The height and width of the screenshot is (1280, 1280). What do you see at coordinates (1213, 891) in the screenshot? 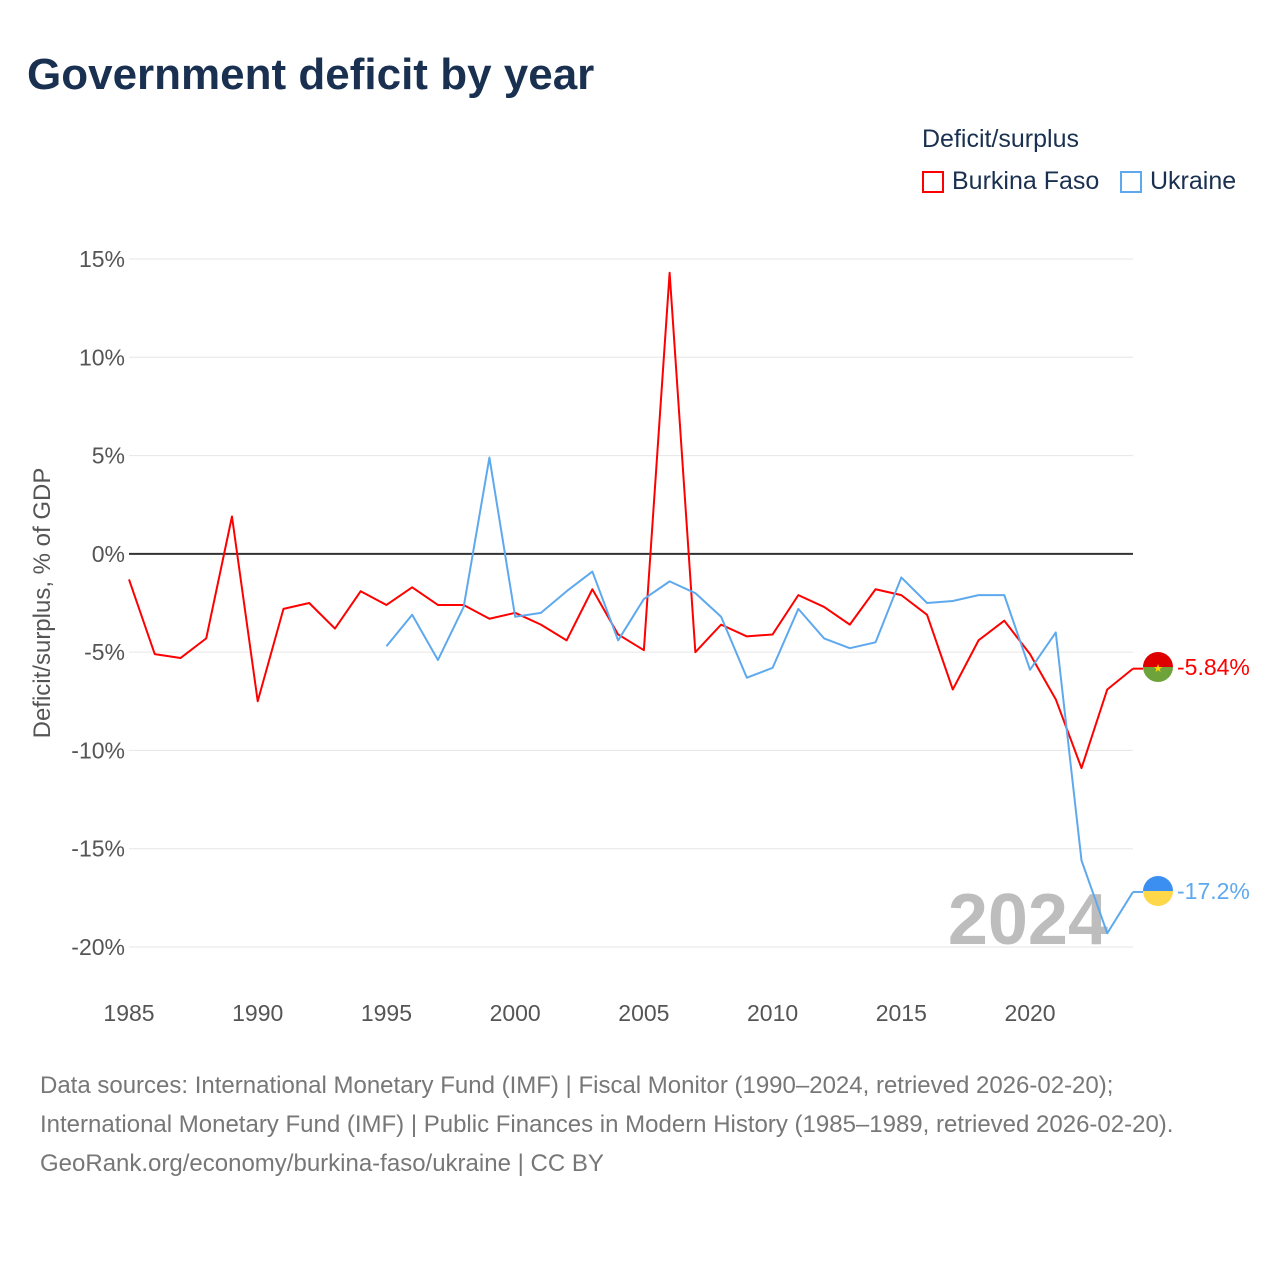
I see `end-label-ukraine: -17.2%` at bounding box center [1213, 891].